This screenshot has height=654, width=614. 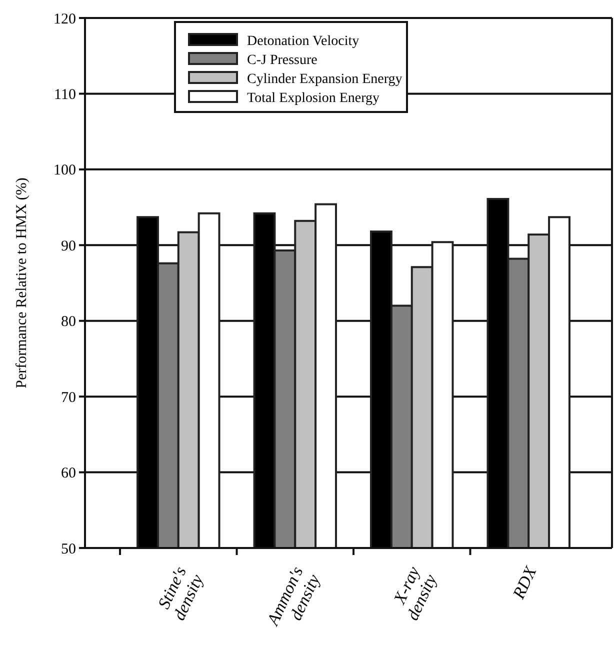 I want to click on y-tick-label: 90, so click(x=68, y=246).